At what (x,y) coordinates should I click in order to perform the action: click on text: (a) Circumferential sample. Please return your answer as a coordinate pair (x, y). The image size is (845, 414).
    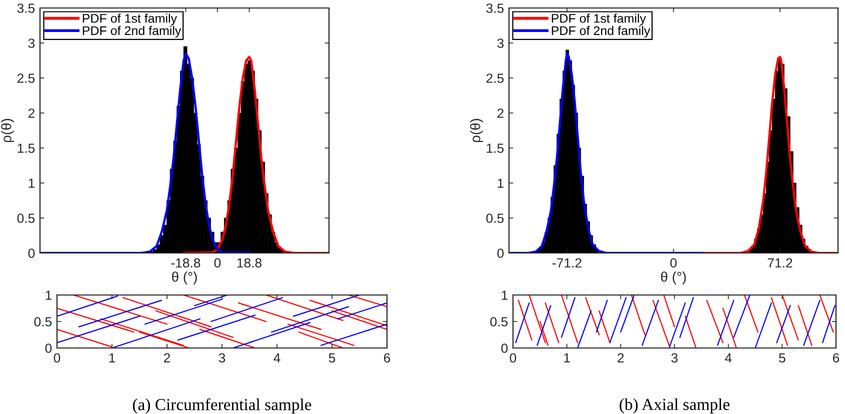
    Looking at the image, I should click on (222, 406).